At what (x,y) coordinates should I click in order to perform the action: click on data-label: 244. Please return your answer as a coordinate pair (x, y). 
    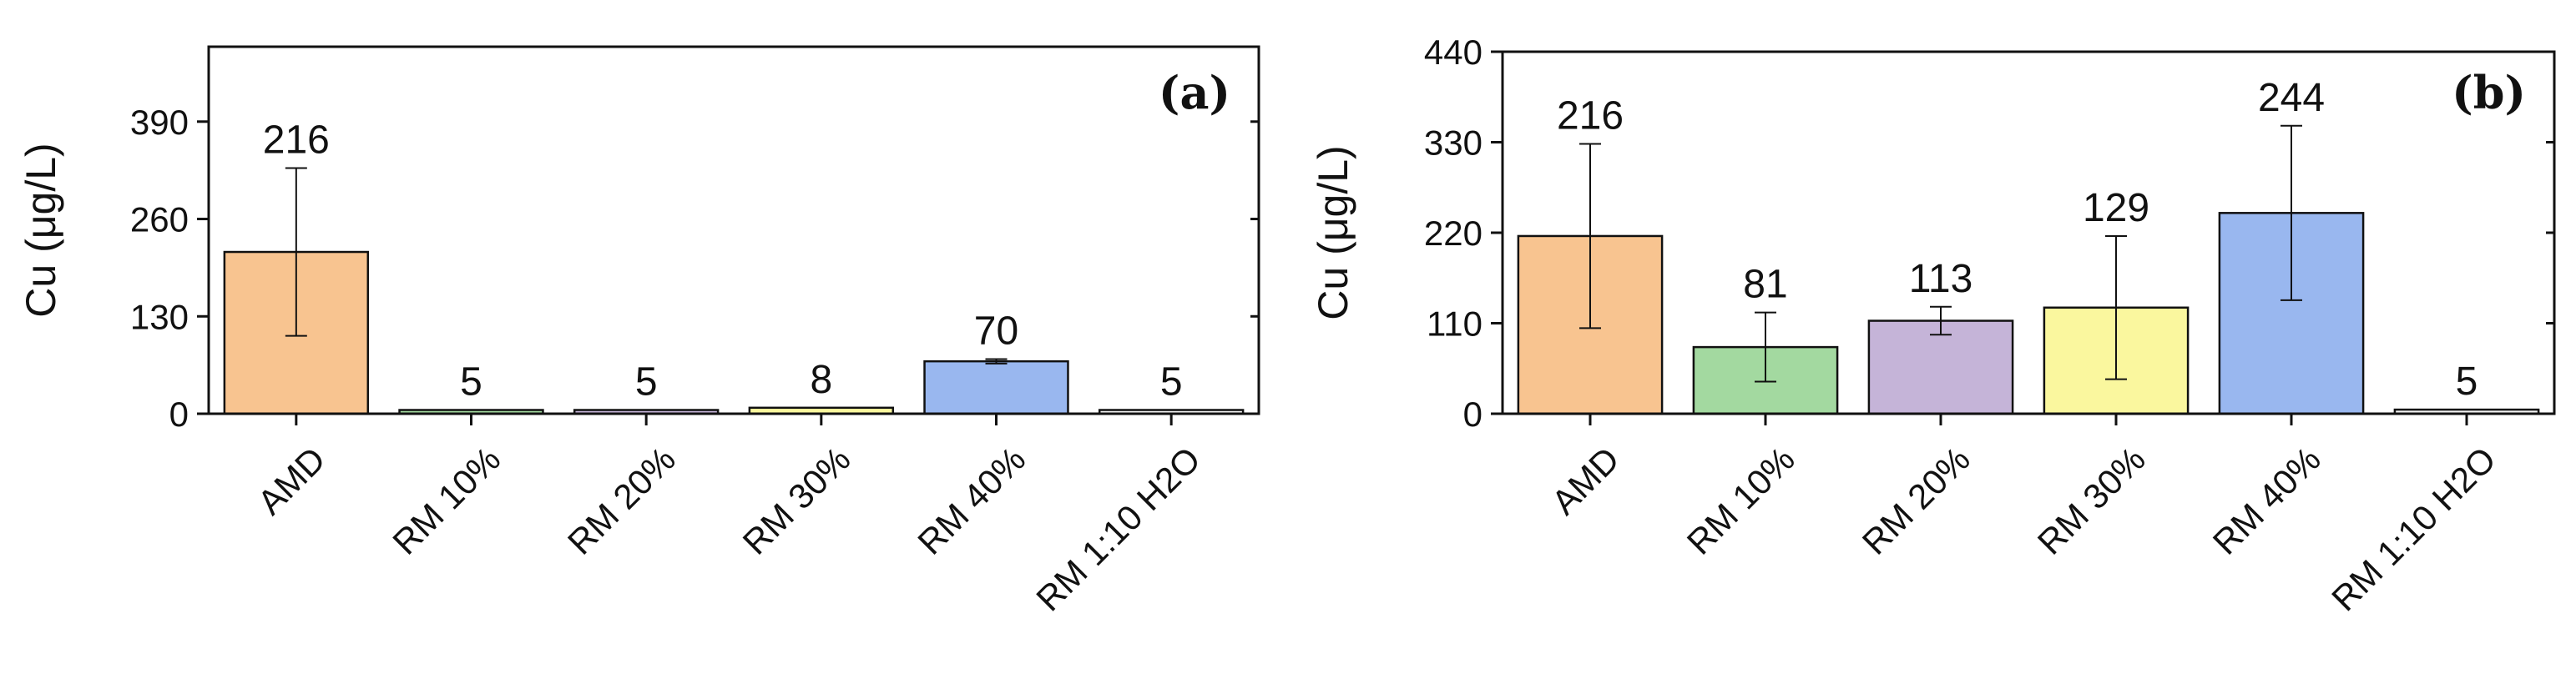
    Looking at the image, I should click on (2291, 98).